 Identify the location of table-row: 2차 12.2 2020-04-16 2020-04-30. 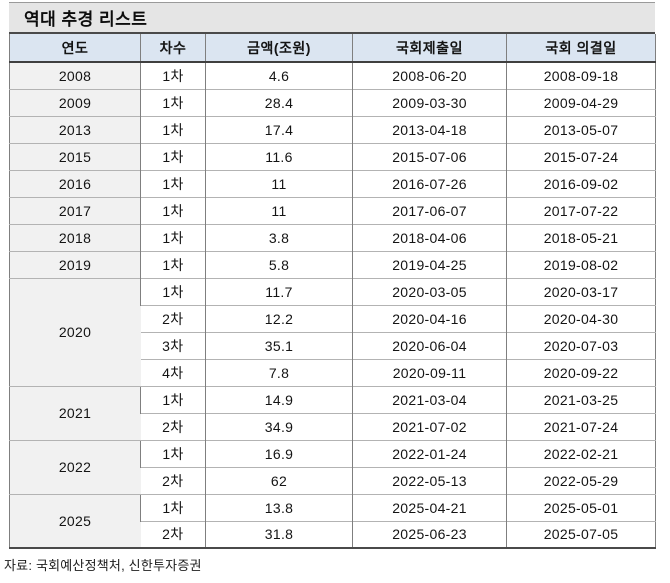
(333, 318).